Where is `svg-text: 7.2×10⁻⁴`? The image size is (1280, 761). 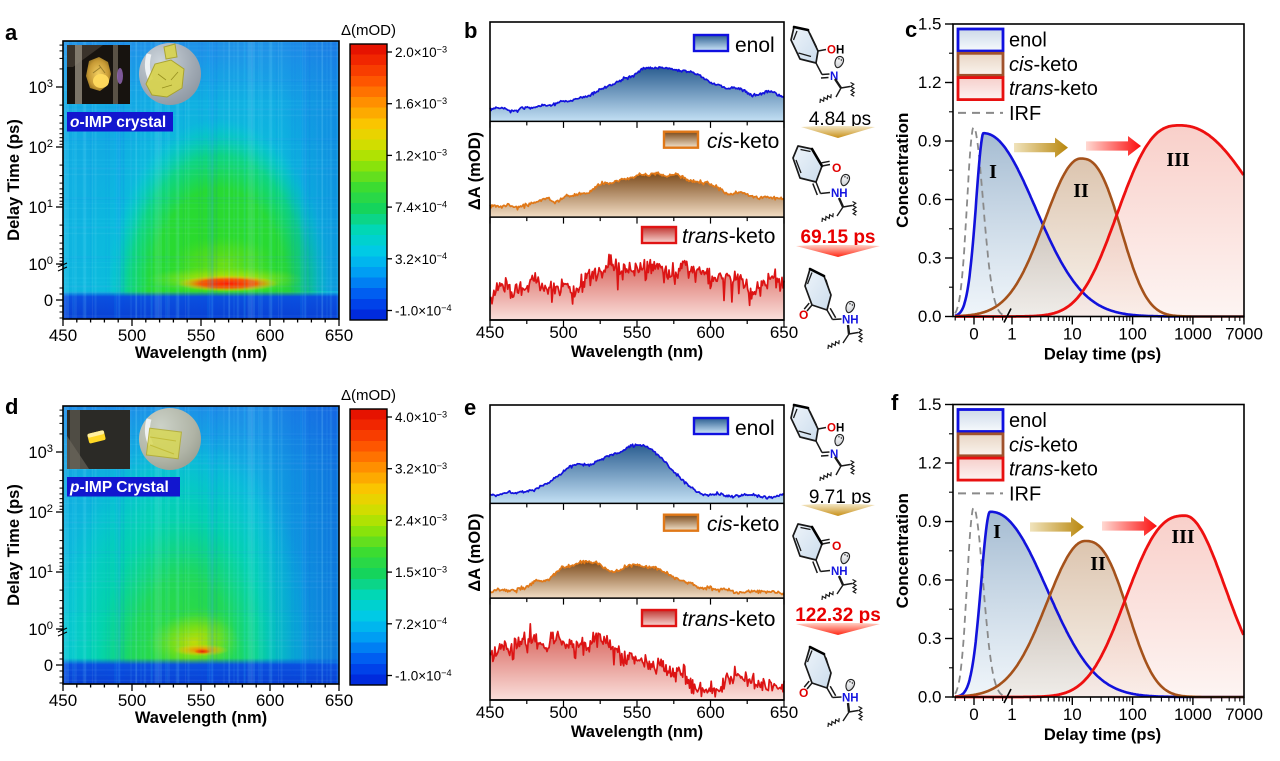 svg-text: 7.2×10⁻⁴ is located at coordinates (421, 624).